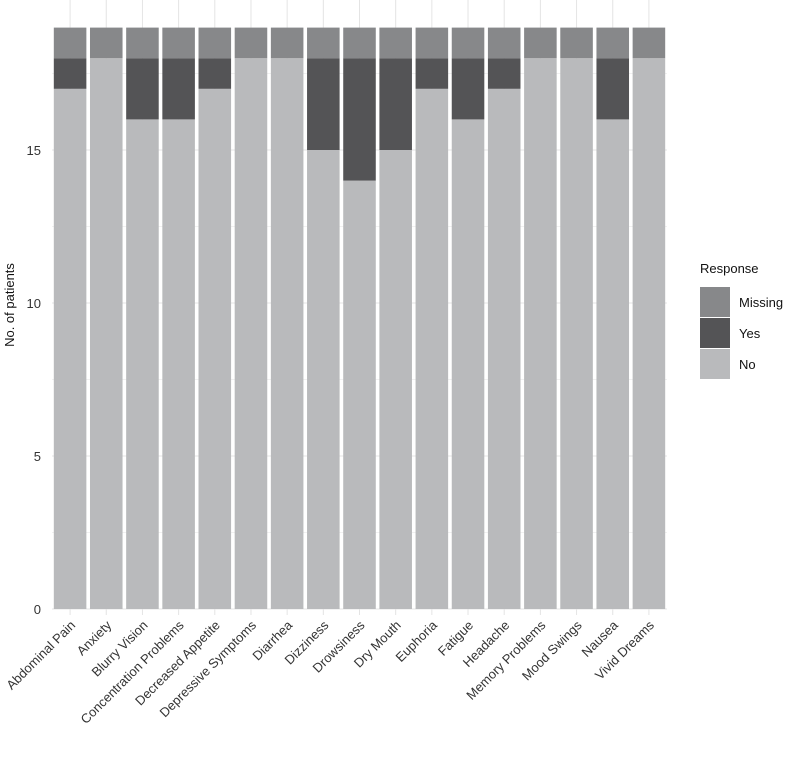  I want to click on legend-label-yes: Yes, so click(750, 333).